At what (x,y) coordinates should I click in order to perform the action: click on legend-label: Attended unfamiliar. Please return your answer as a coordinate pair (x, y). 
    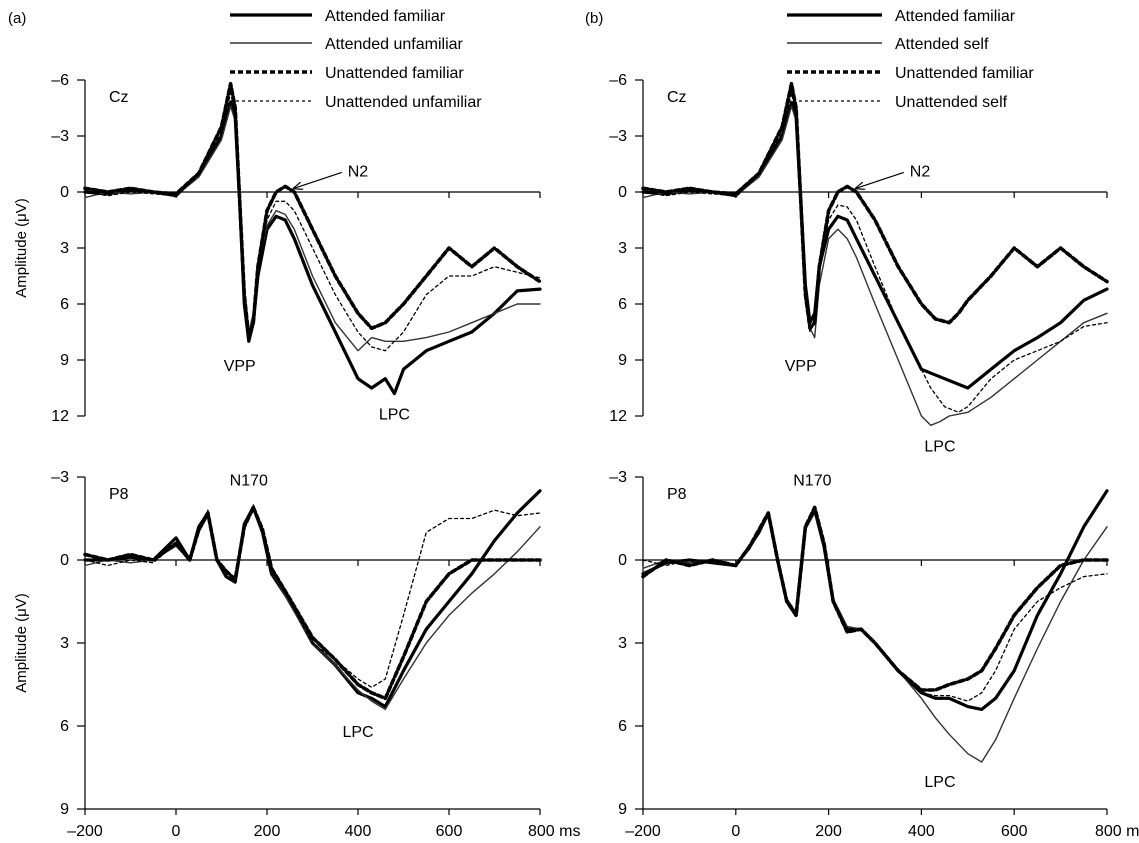
    Looking at the image, I should click on (394, 44).